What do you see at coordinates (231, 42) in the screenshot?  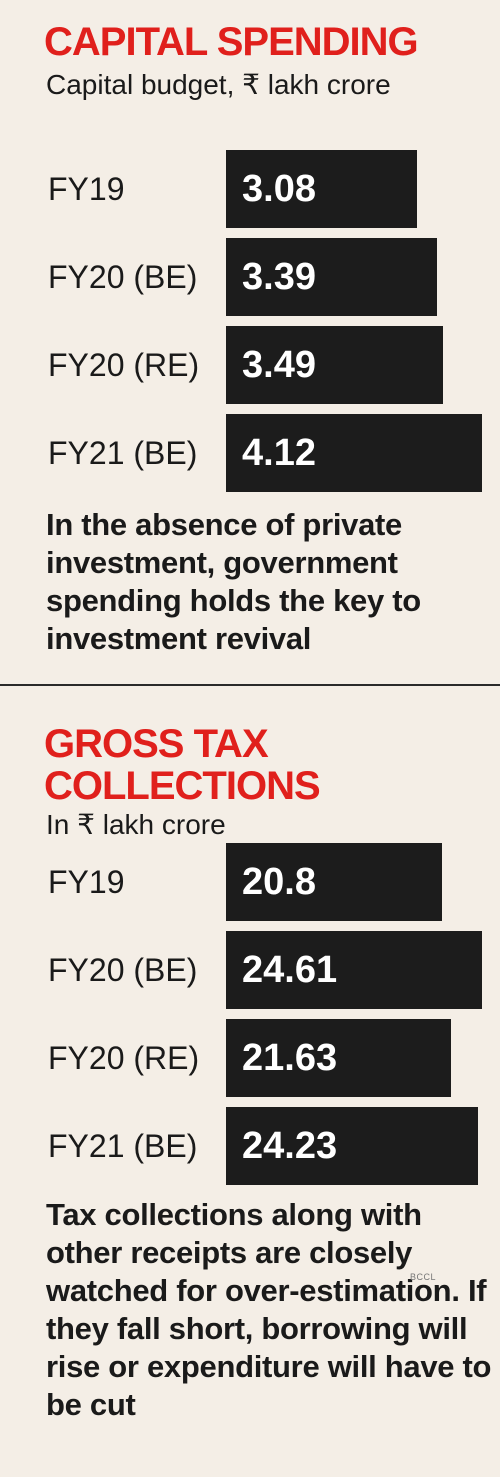 I see `capital-spending-title: CAPITAL SPENDING` at bounding box center [231, 42].